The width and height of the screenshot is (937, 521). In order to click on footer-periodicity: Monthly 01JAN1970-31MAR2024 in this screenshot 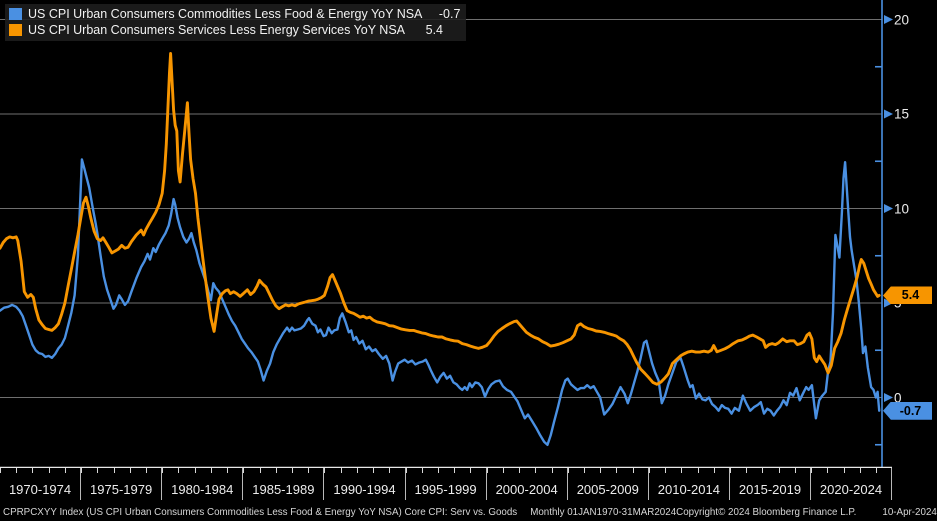, I will do `click(603, 512)`.